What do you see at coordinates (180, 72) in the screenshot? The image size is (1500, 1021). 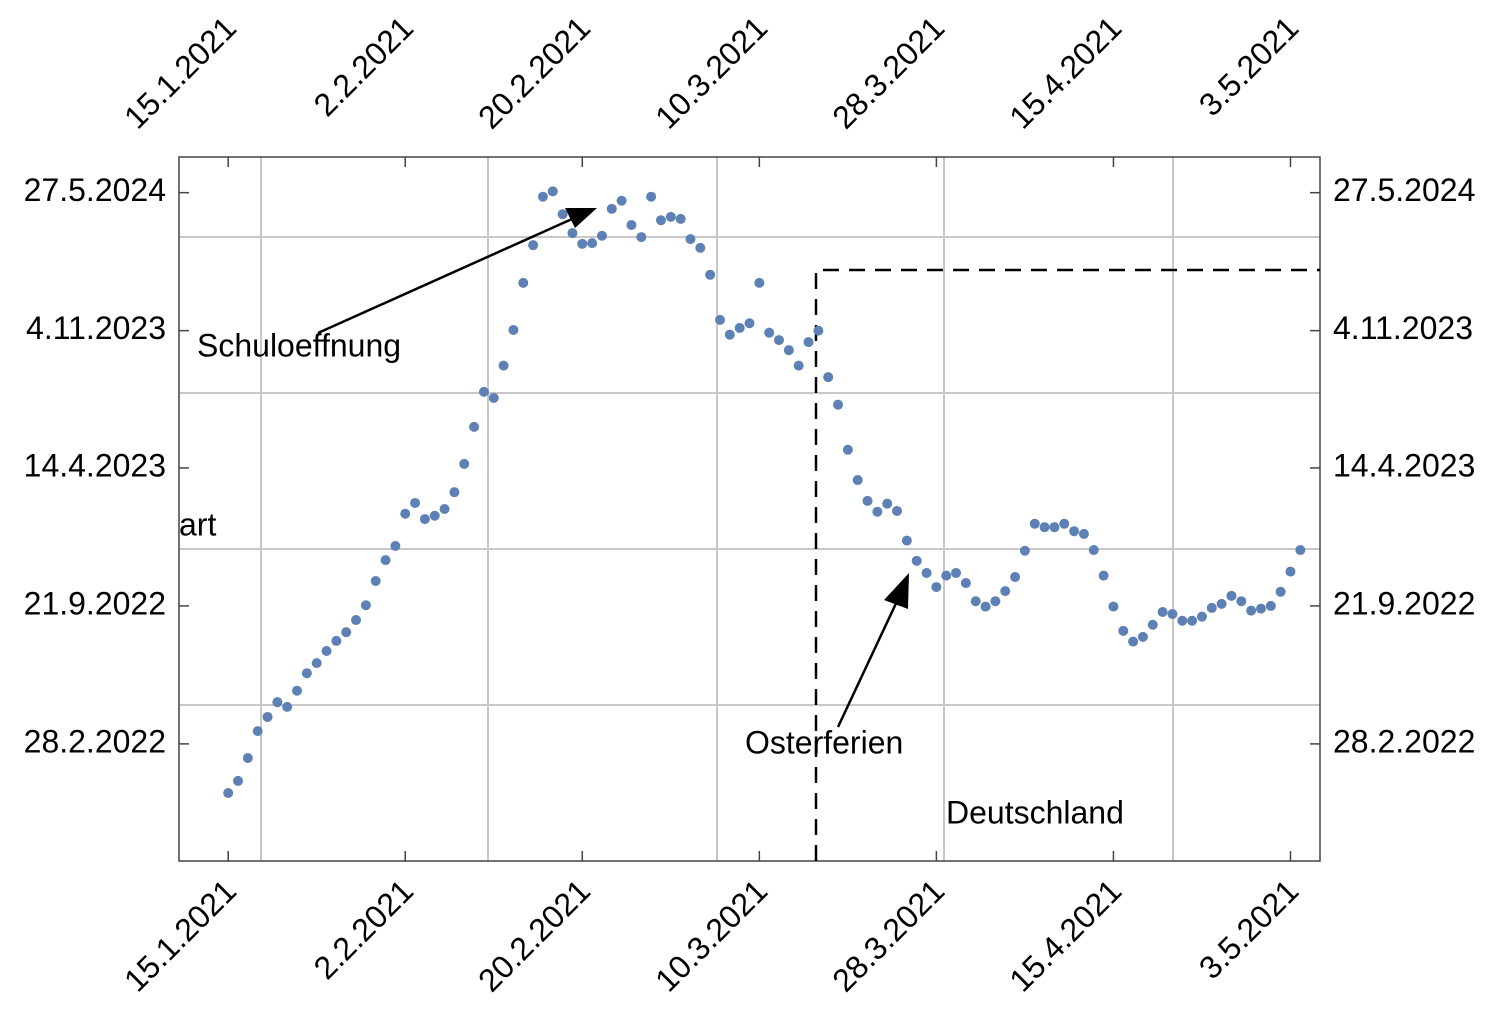 I see `x-tick-label: 15.1.2021` at bounding box center [180, 72].